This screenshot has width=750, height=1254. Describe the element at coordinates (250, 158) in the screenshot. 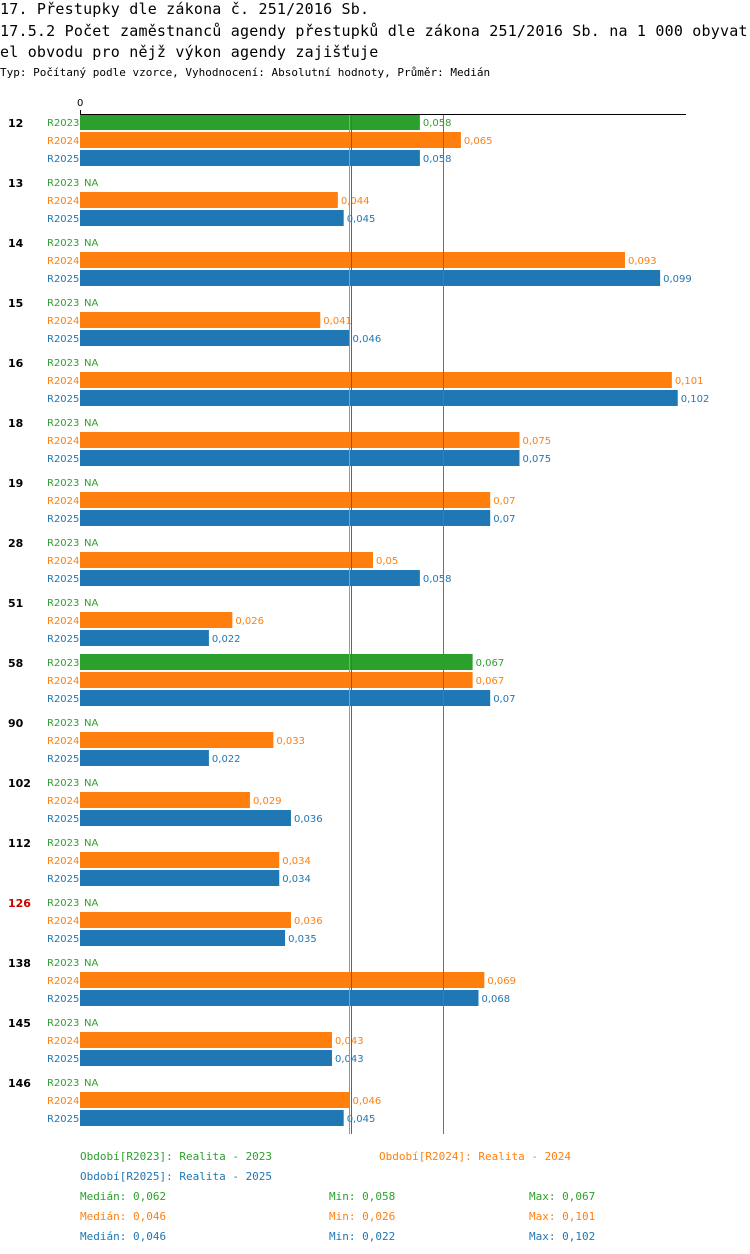

I see `bar-12-r2025` at that location.